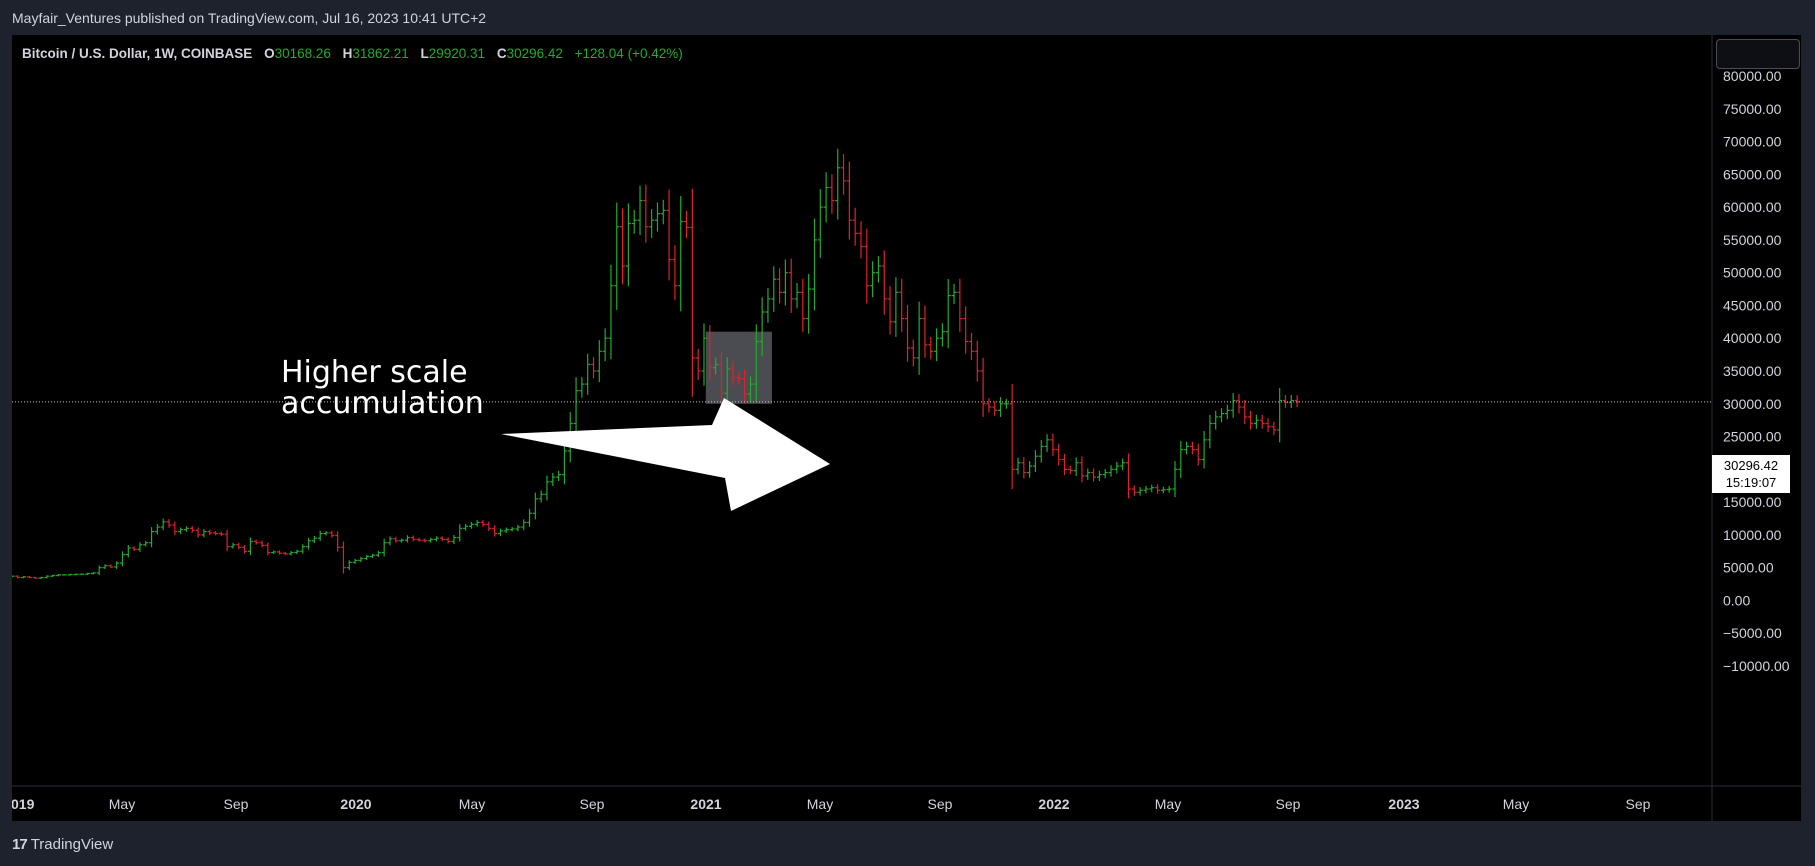 Image resolution: width=1815 pixels, height=866 pixels. Describe the element at coordinates (1752, 174) in the screenshot. I see `y-tick-label: 65000.00` at that location.